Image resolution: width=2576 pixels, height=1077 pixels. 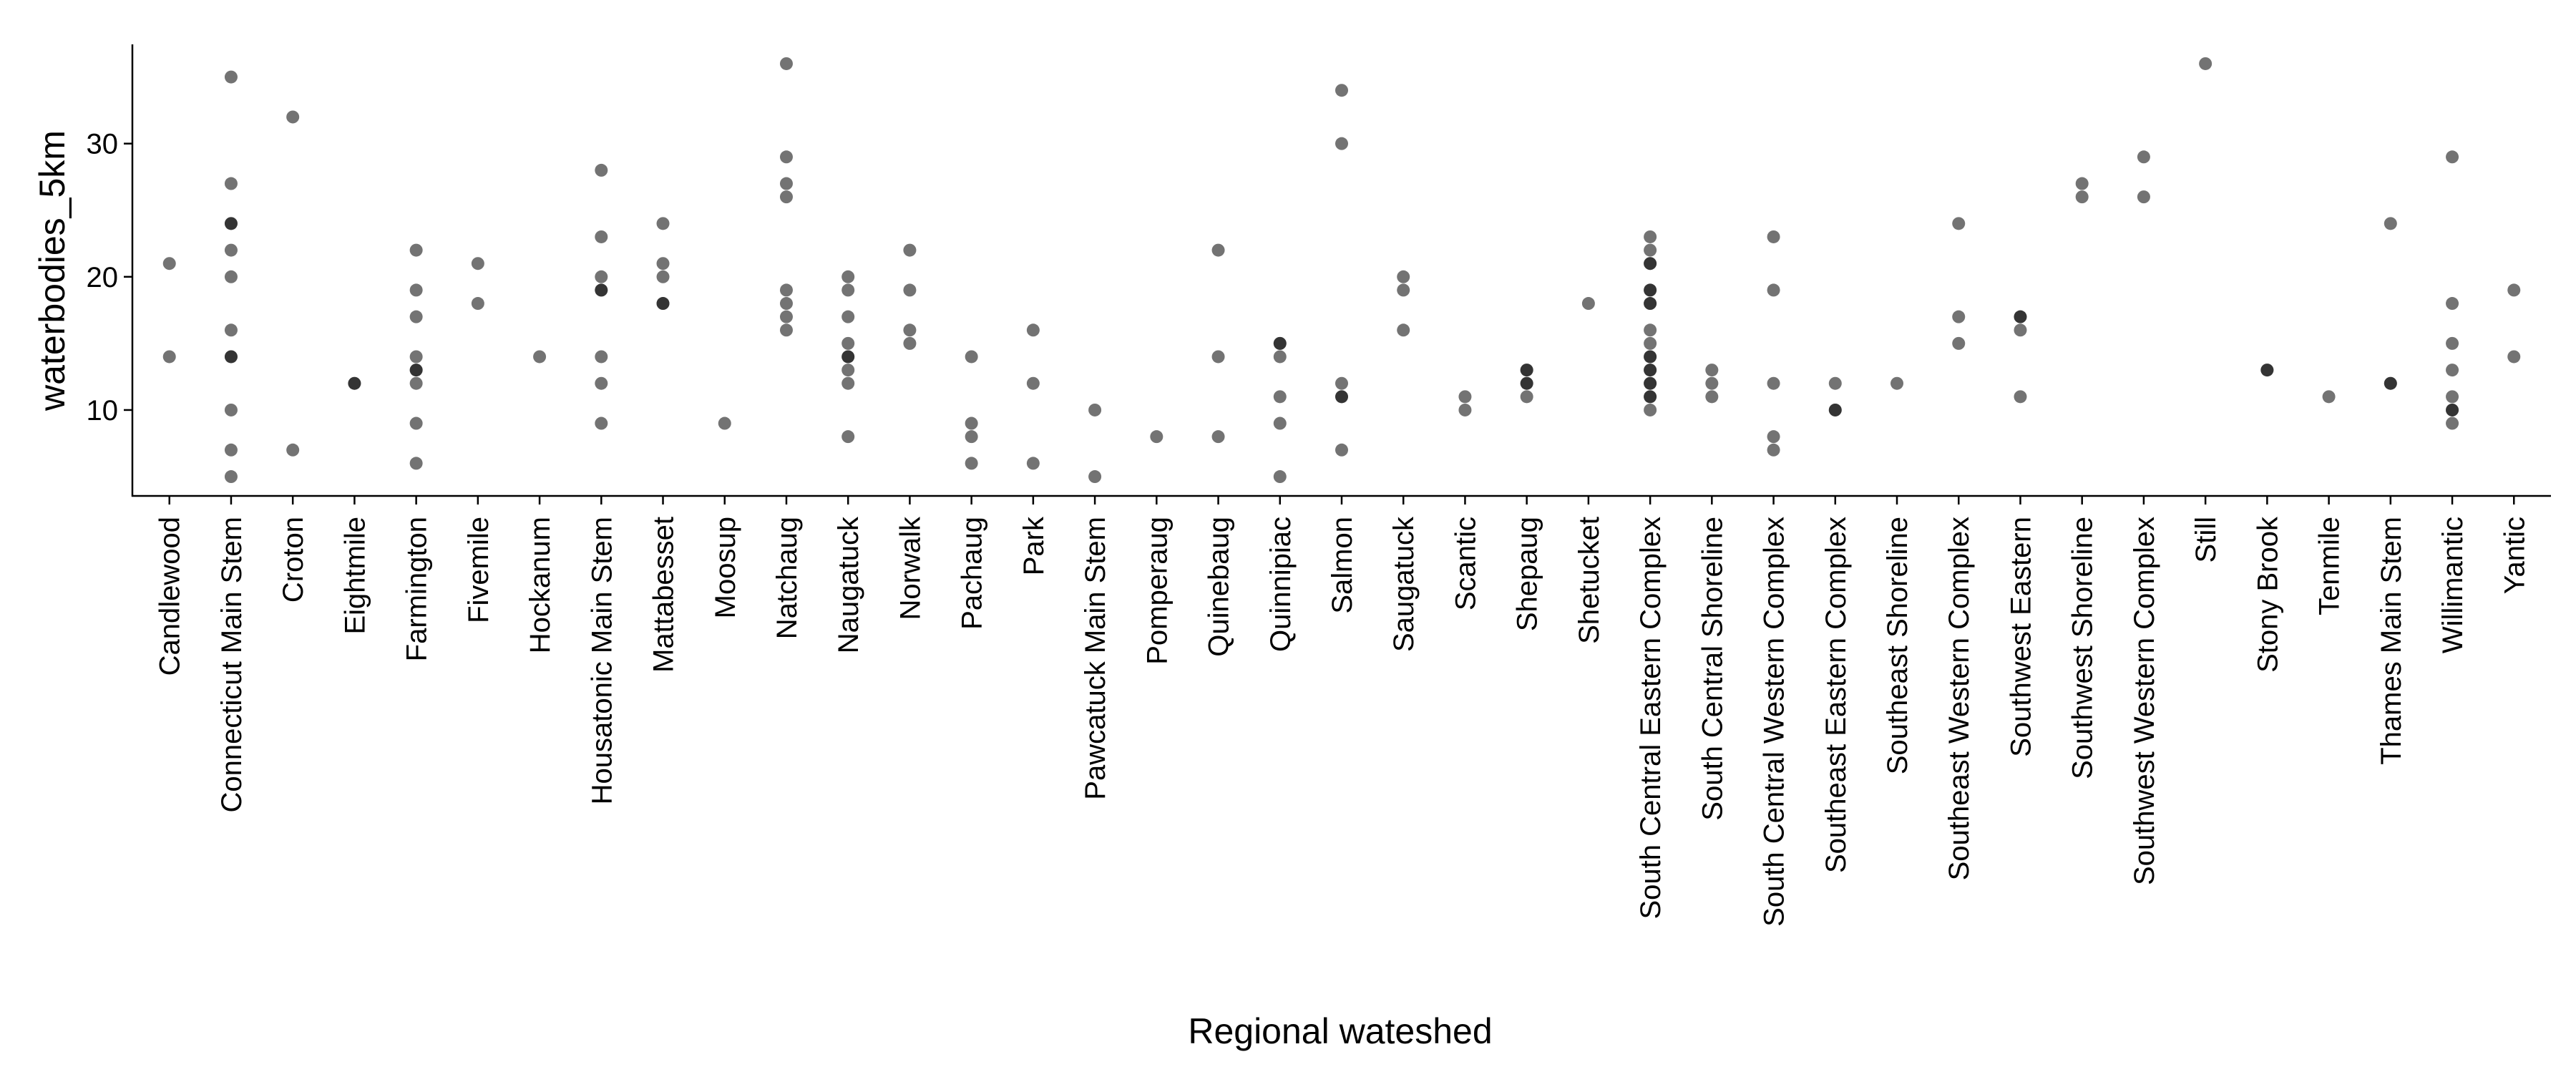 What do you see at coordinates (2144, 701) in the screenshot?
I see `x-tick-label: Southwest Western Complex` at bounding box center [2144, 701].